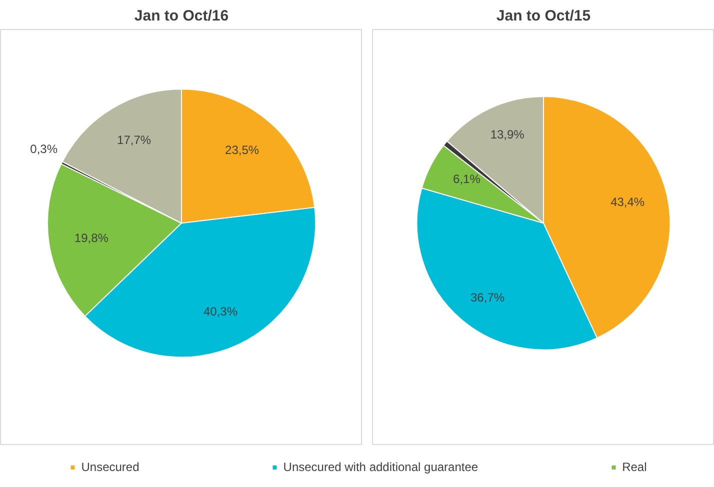 This screenshot has height=487, width=714. What do you see at coordinates (507, 135) in the screenshot?
I see `data-label: 13,9%` at bounding box center [507, 135].